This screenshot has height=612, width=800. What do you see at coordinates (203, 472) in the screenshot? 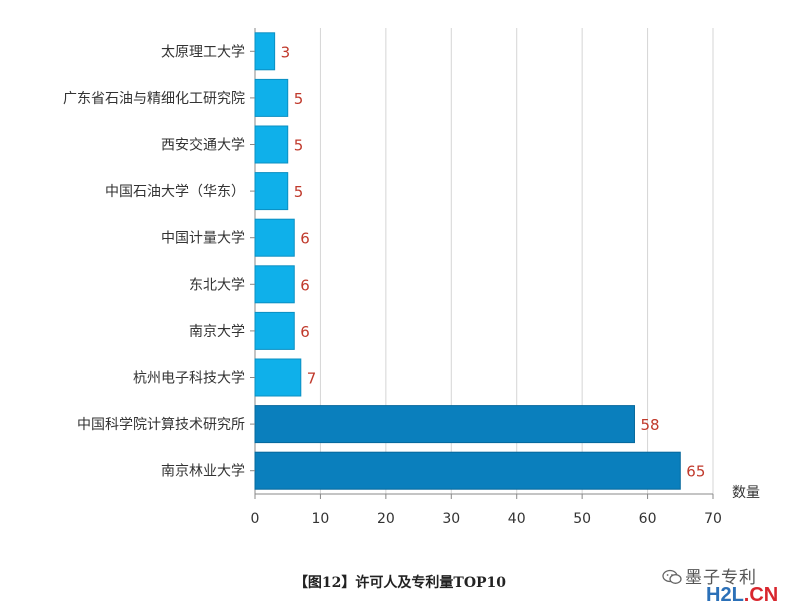
I see `category-label: 南京林业大学` at bounding box center [203, 472].